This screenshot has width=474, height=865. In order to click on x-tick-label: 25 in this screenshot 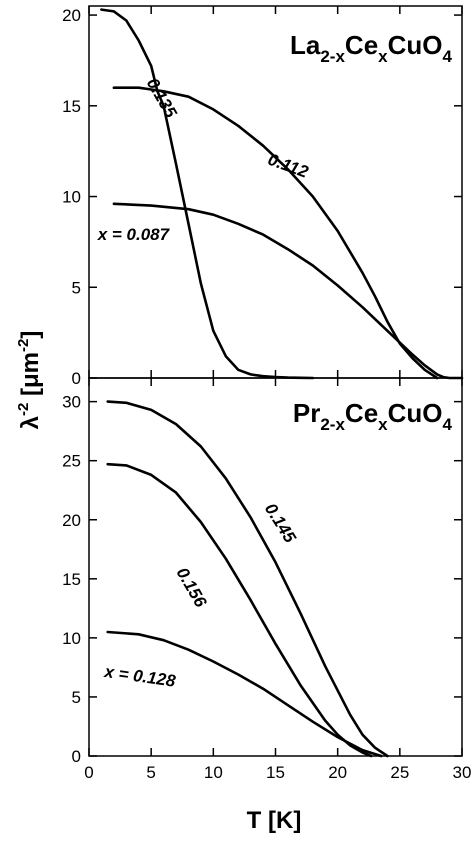, I will do `click(399, 772)`.